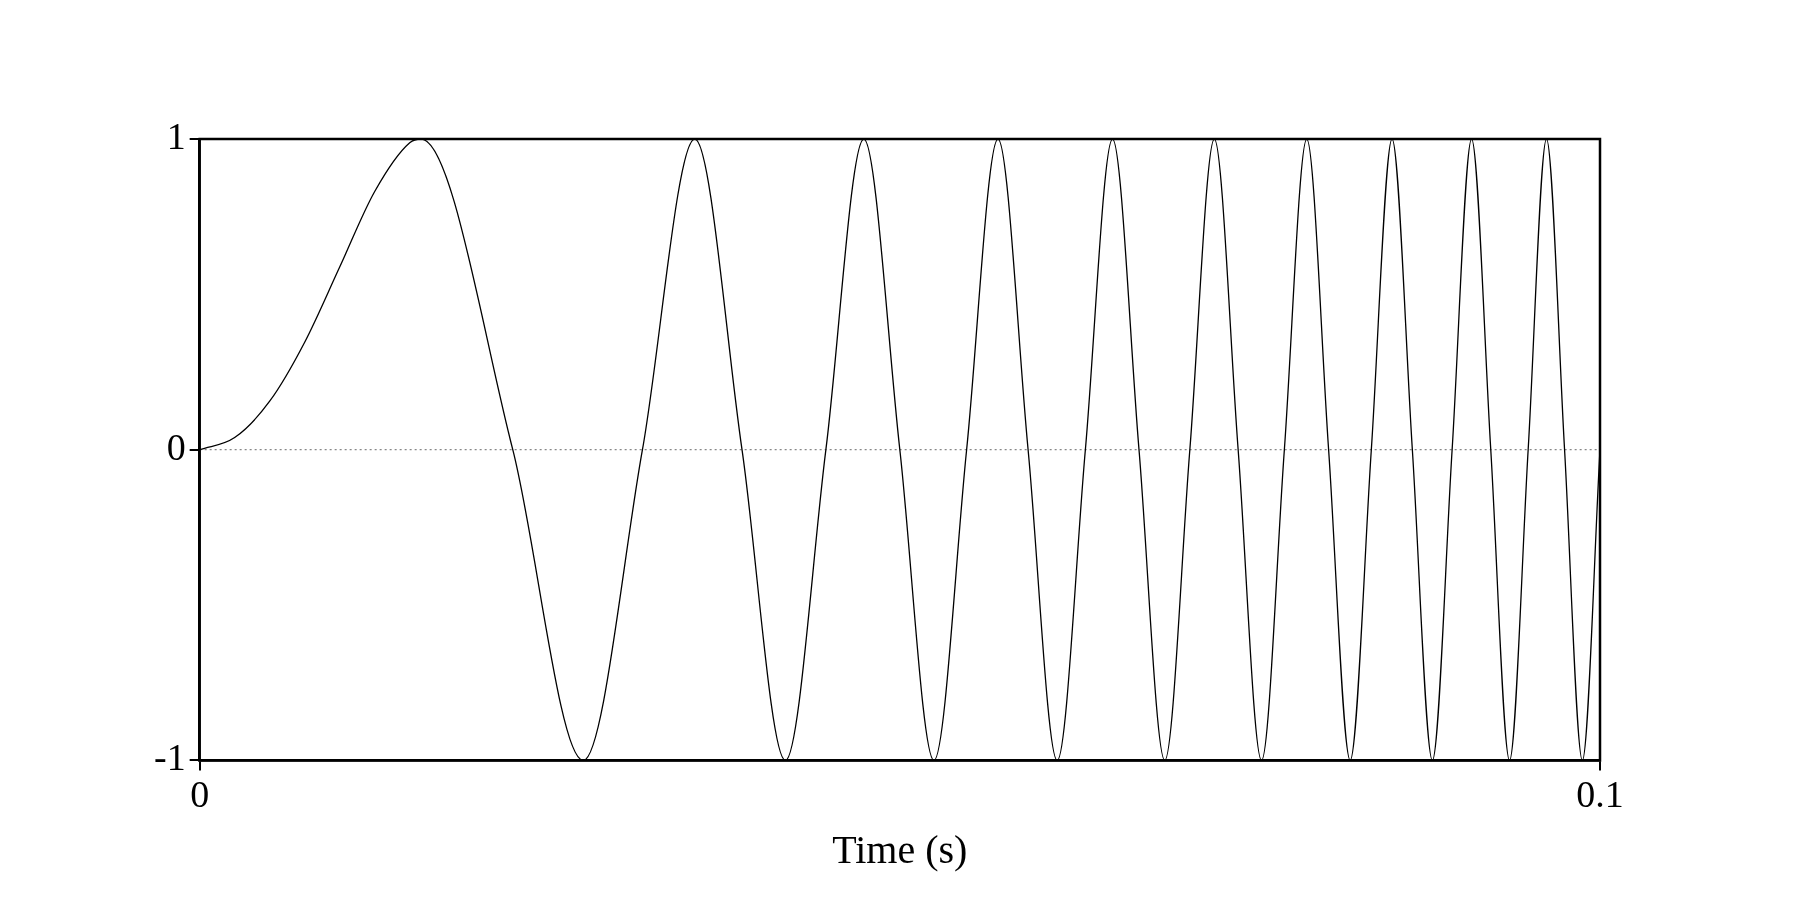  I want to click on y-tick-label: 0, so click(176, 446).